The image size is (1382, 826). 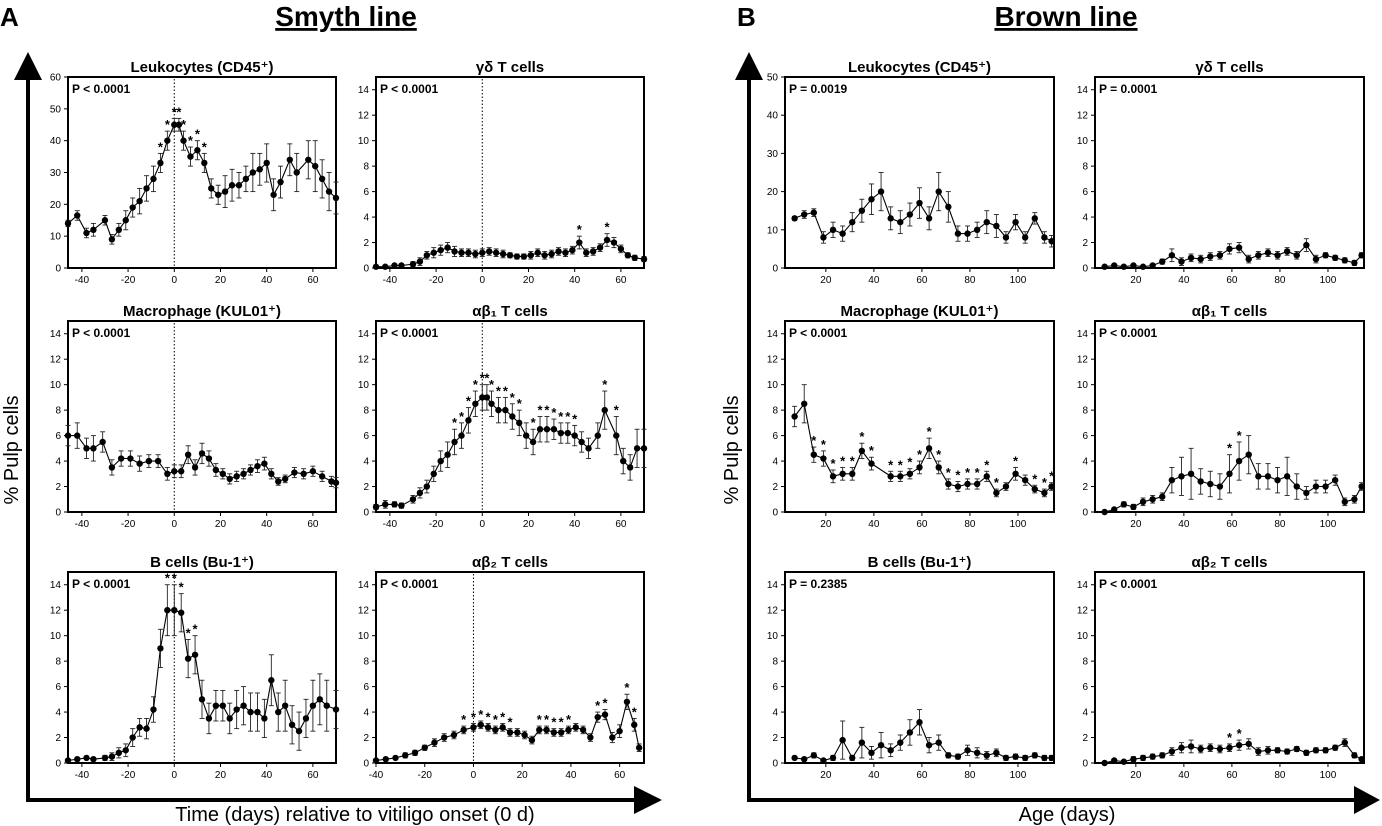 What do you see at coordinates (128, 775) in the screenshot?
I see `x-tick-label: -20` at bounding box center [128, 775].